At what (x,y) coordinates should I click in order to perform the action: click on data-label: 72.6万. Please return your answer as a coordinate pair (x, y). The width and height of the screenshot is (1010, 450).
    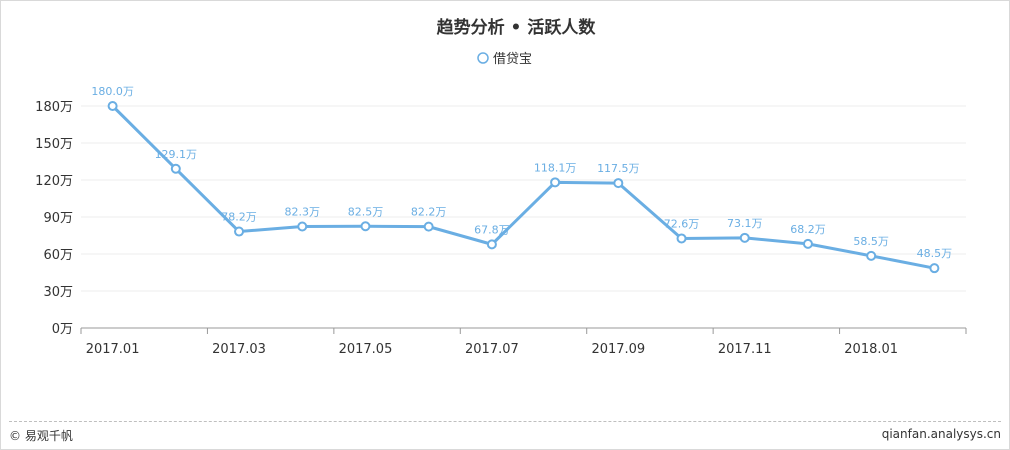
    Looking at the image, I should click on (682, 223).